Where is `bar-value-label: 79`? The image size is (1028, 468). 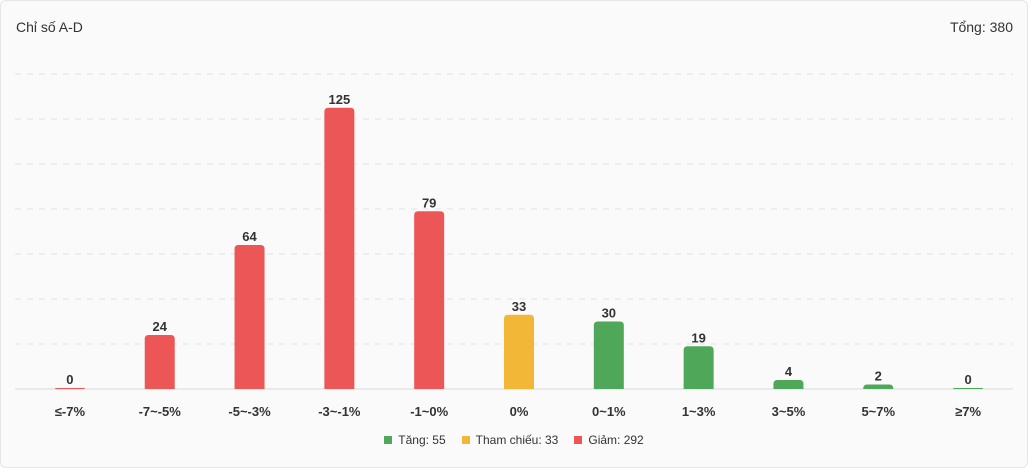
bar-value-label: 79 is located at coordinates (429, 202).